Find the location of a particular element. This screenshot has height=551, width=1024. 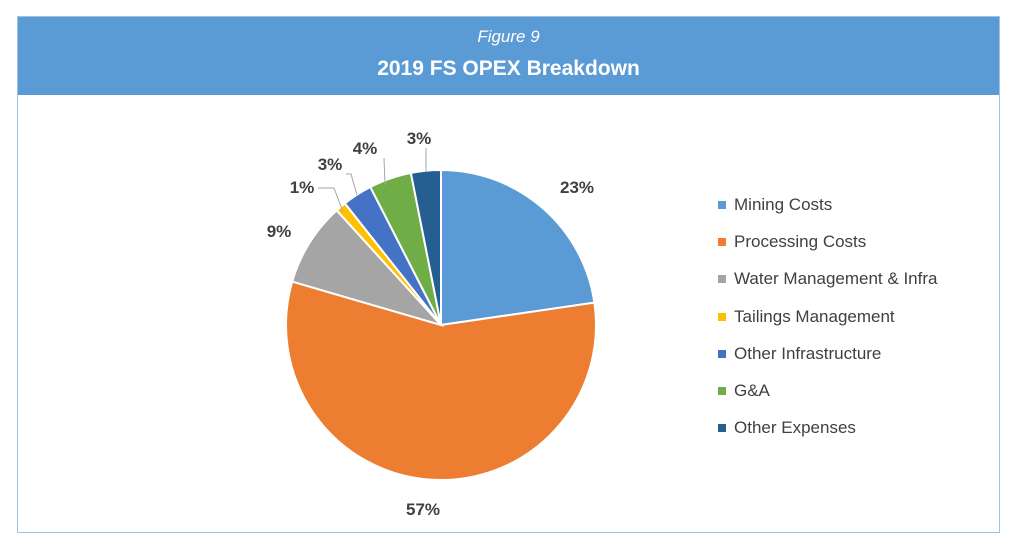

slice-processing-costs is located at coordinates (441, 380).